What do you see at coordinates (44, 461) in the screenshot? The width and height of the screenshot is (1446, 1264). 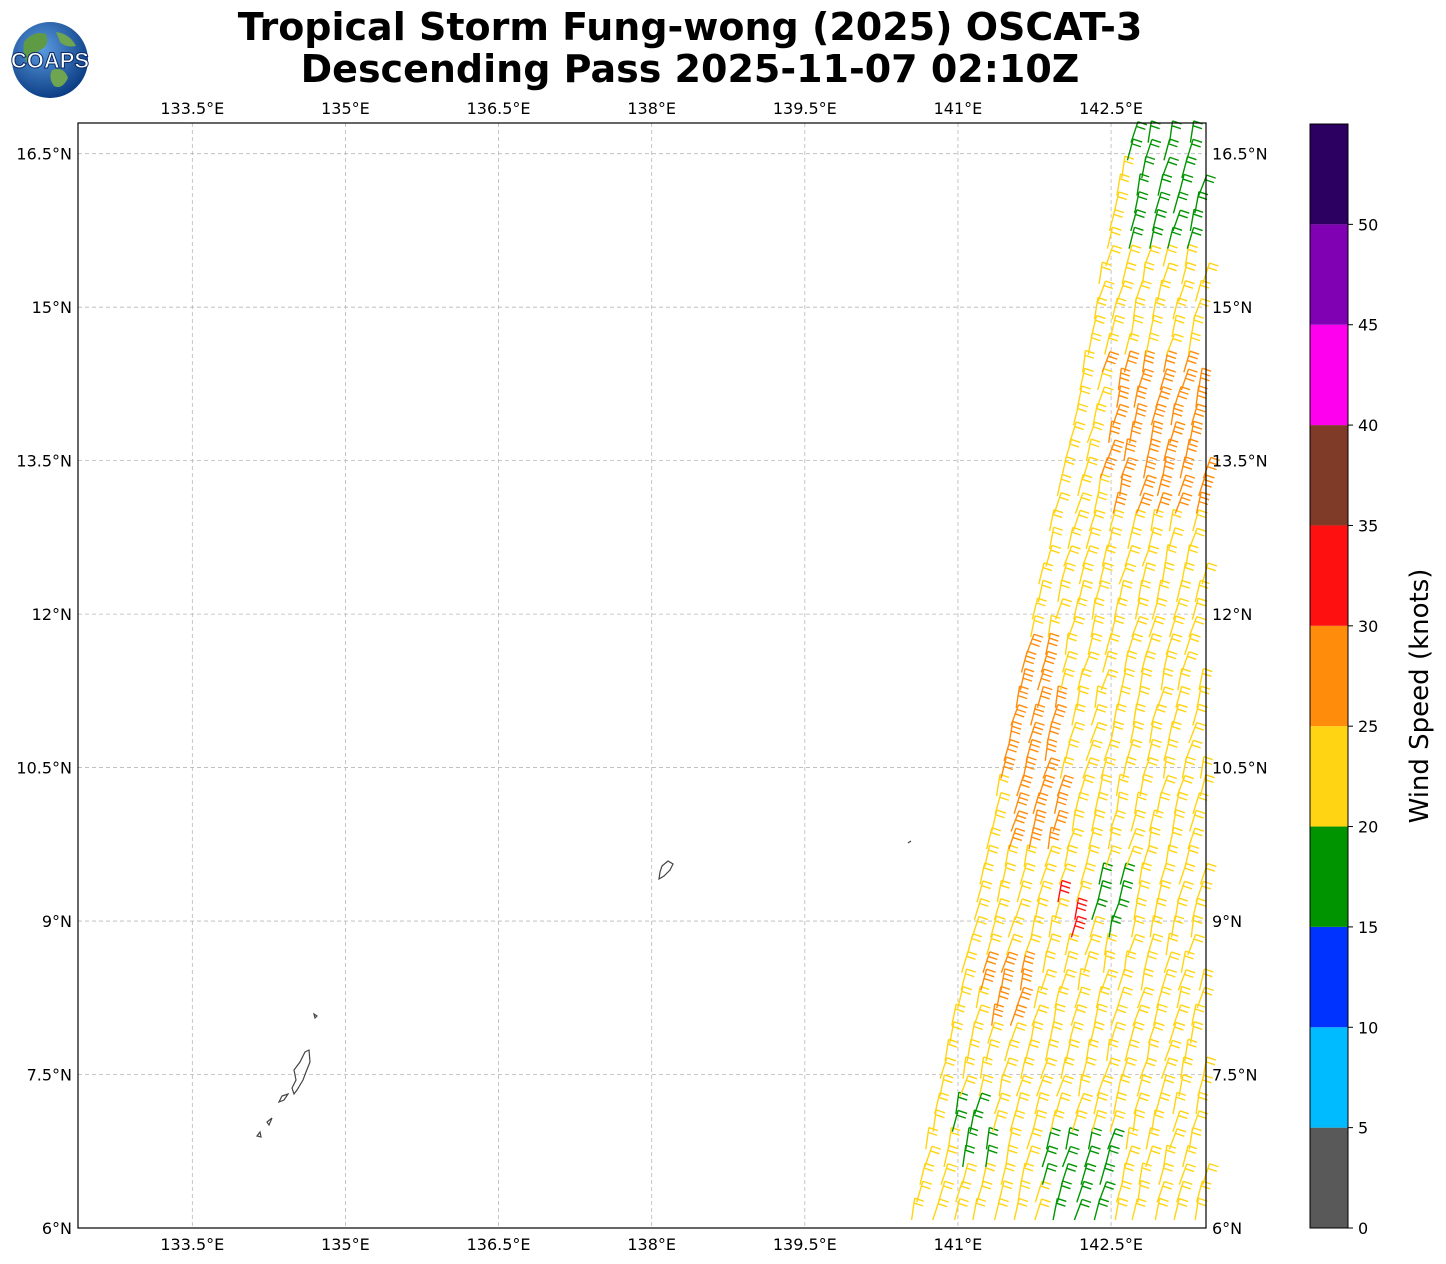 I see `lat-tick-label-left: 13.5°N` at bounding box center [44, 461].